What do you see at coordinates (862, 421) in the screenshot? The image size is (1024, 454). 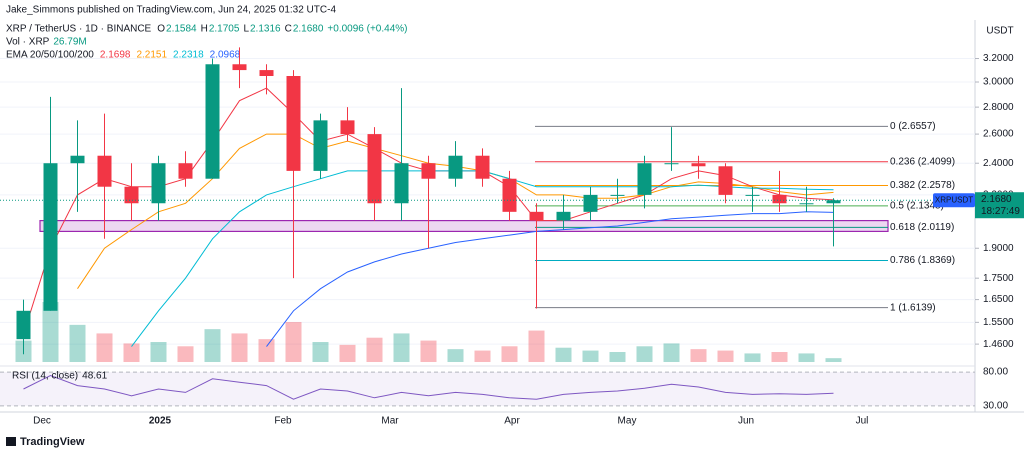 I see `x-tick-label: Jul` at bounding box center [862, 421].